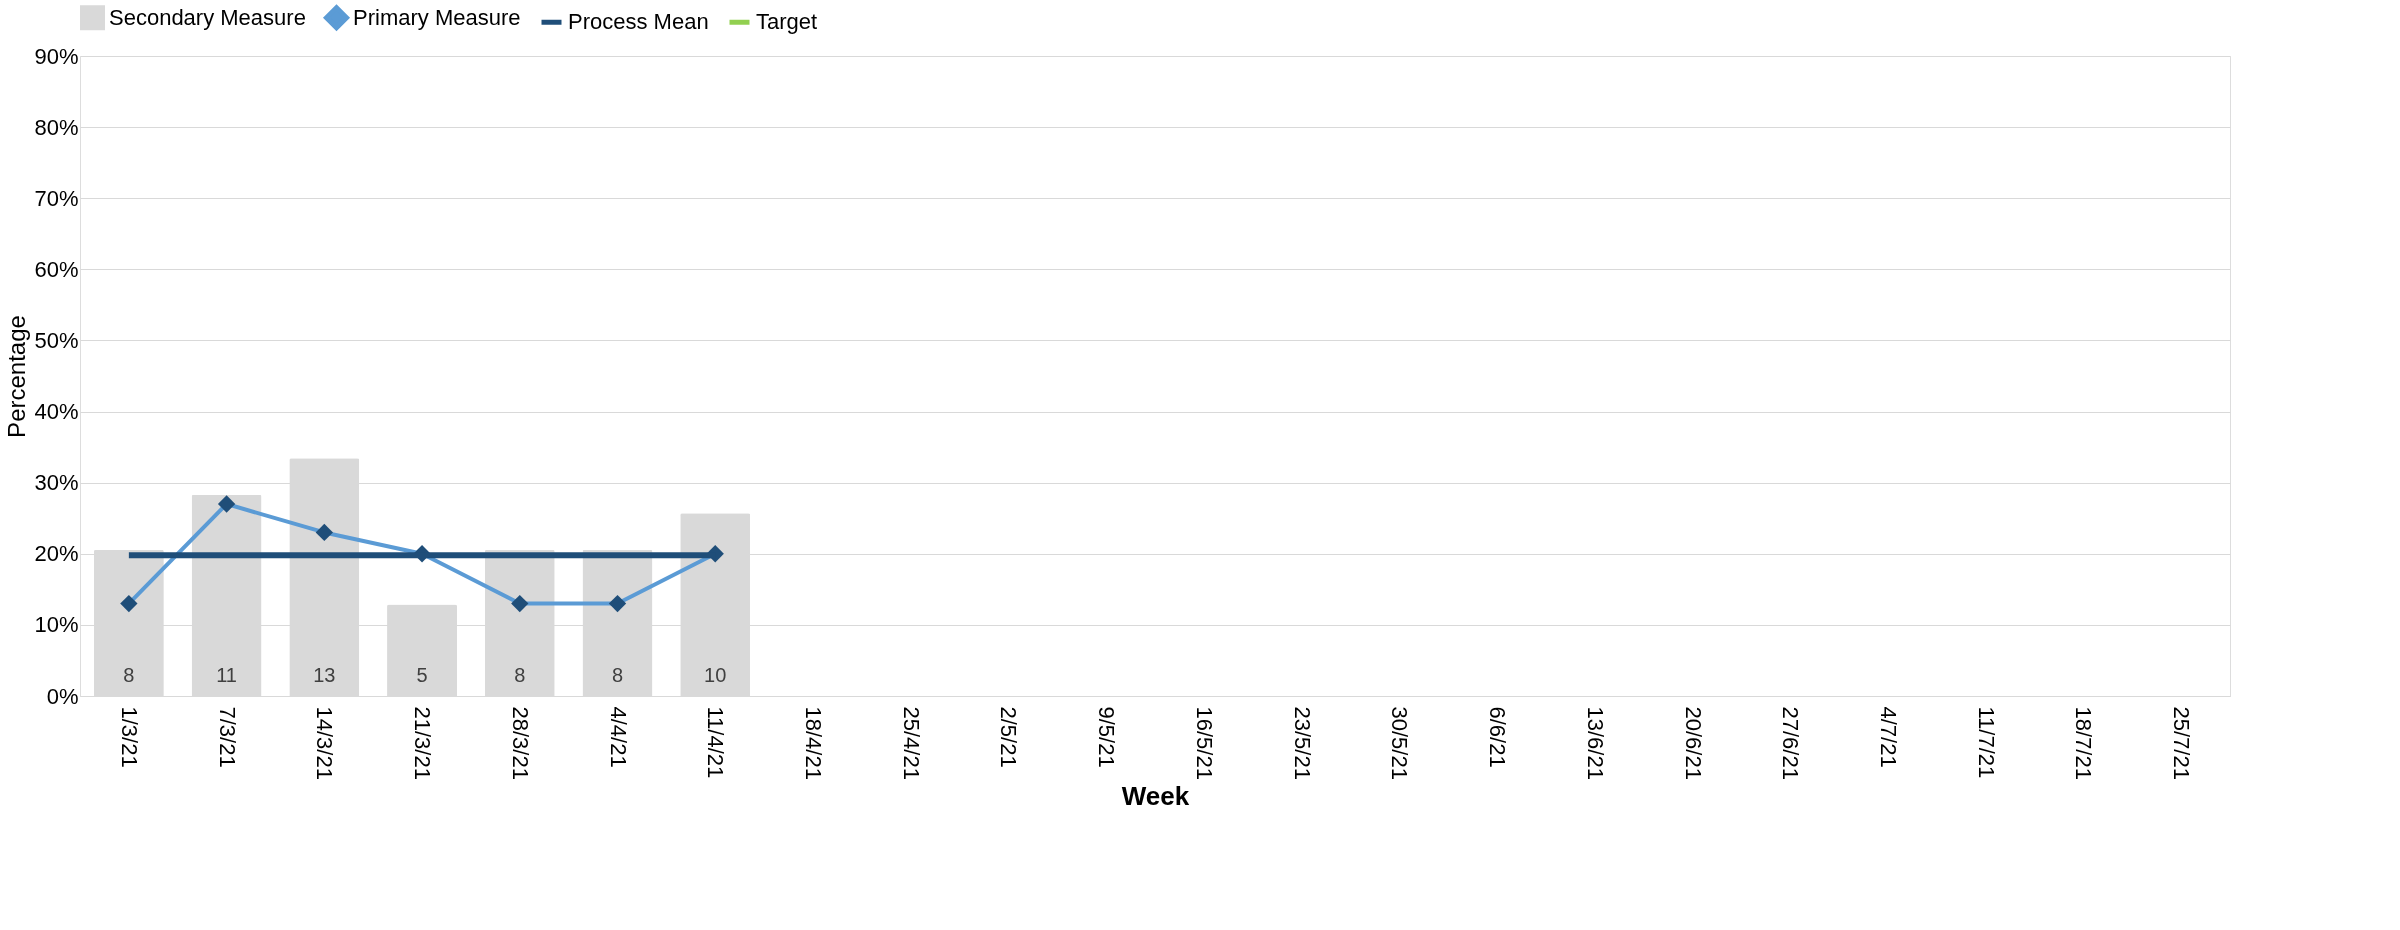 This screenshot has height=930, width=2400. What do you see at coordinates (716, 742) in the screenshot?
I see `x-tick-label: 11/4/21` at bounding box center [716, 742].